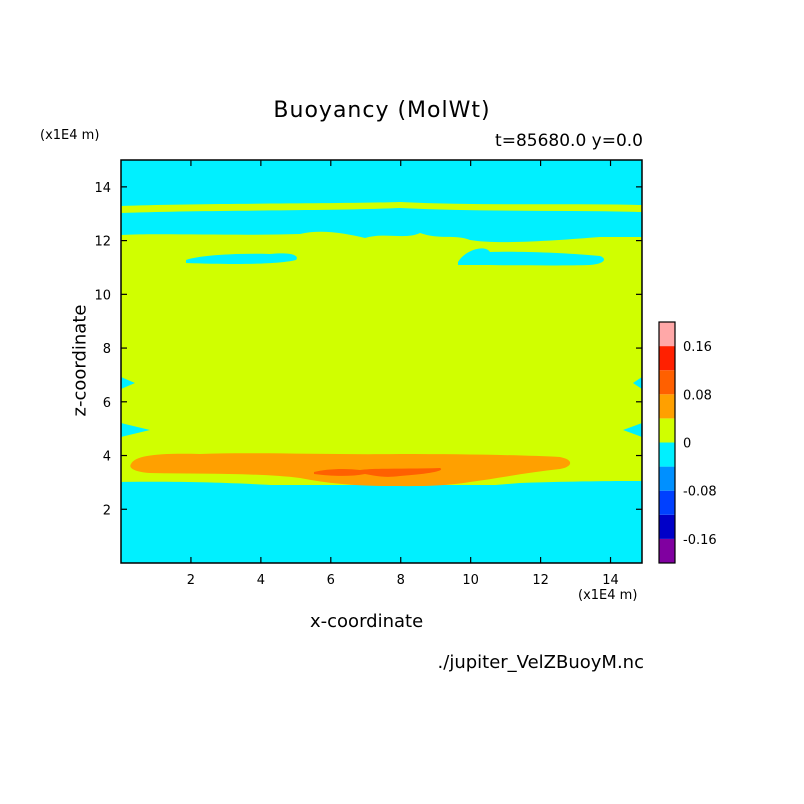 This screenshot has height=804, width=804. What do you see at coordinates (70, 135) in the screenshot?
I see `y-axis-unit: (x1E4 m)` at bounding box center [70, 135].